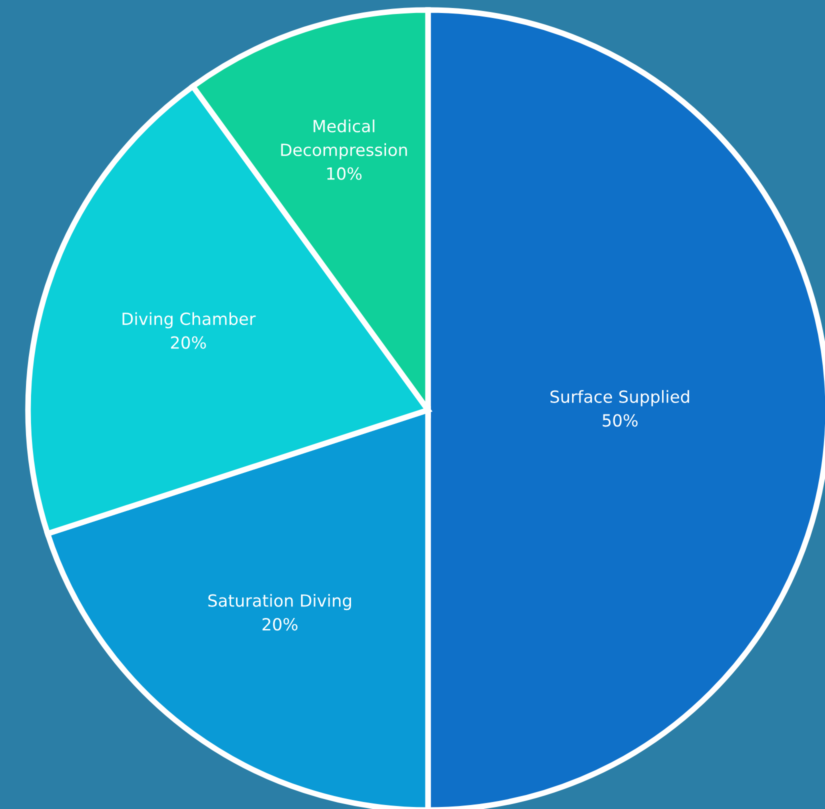 The image size is (825, 809). Describe the element at coordinates (620, 398) in the screenshot. I see `slice-label: Surface Supplied` at that location.